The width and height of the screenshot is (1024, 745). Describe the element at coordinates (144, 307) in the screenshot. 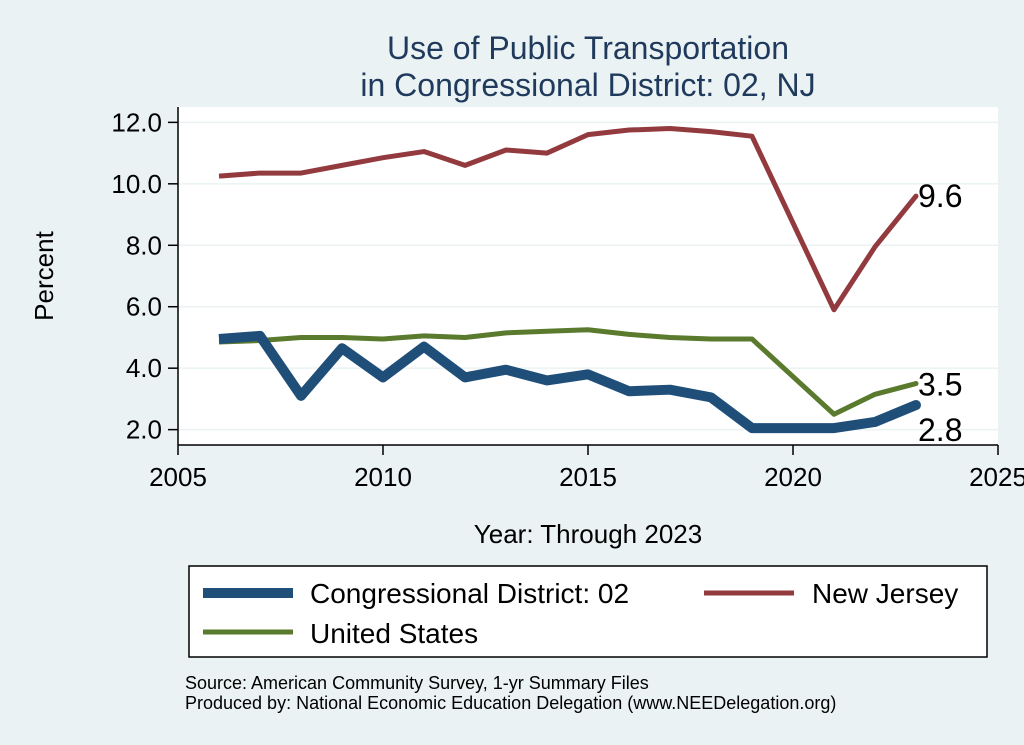

I see `y-tick-label: 6.0` at that location.